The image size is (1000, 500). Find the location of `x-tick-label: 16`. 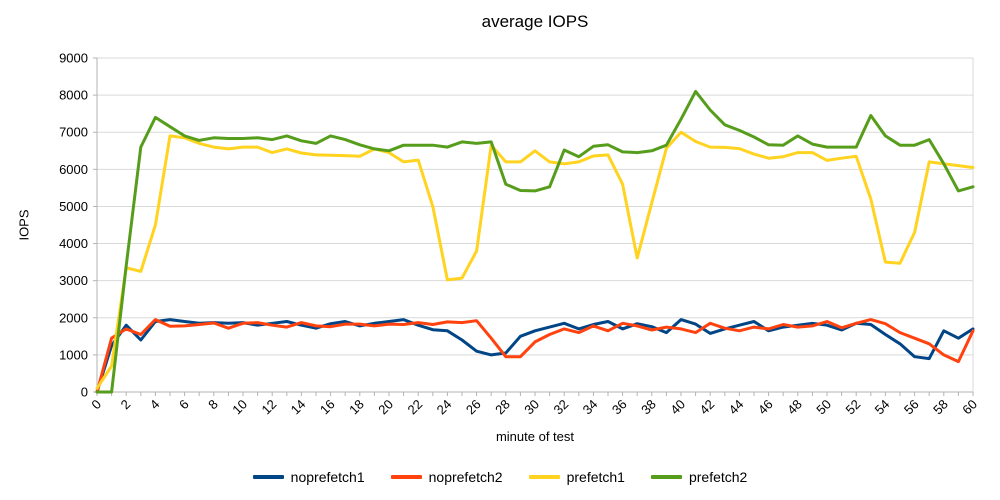

x-tick-label: 16 is located at coordinates (327, 407).